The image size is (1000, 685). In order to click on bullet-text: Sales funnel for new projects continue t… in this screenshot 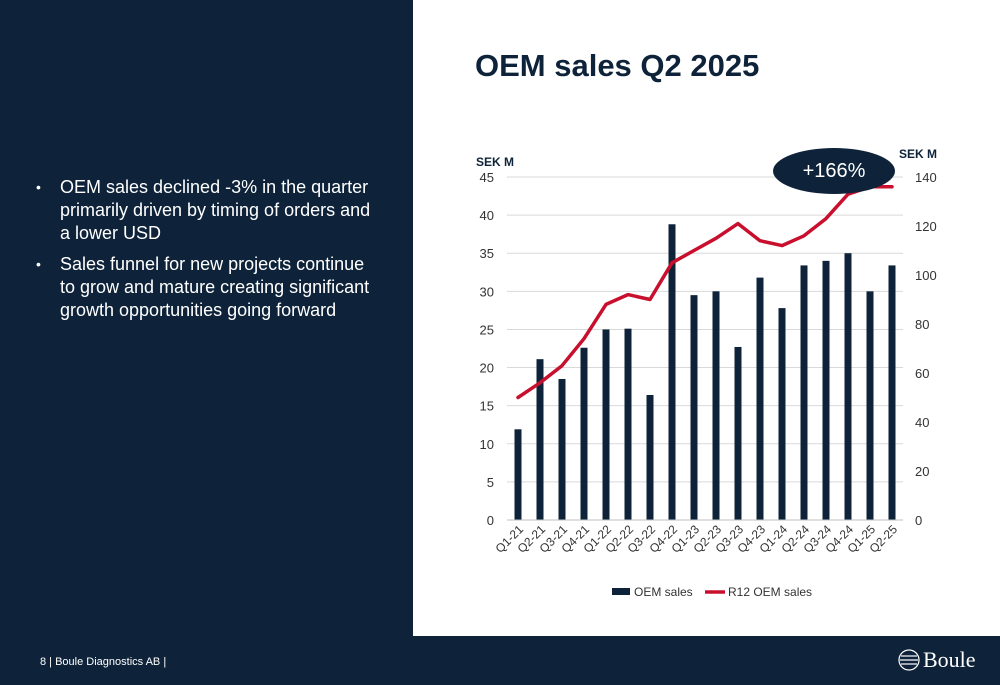, I will do `click(215, 287)`.